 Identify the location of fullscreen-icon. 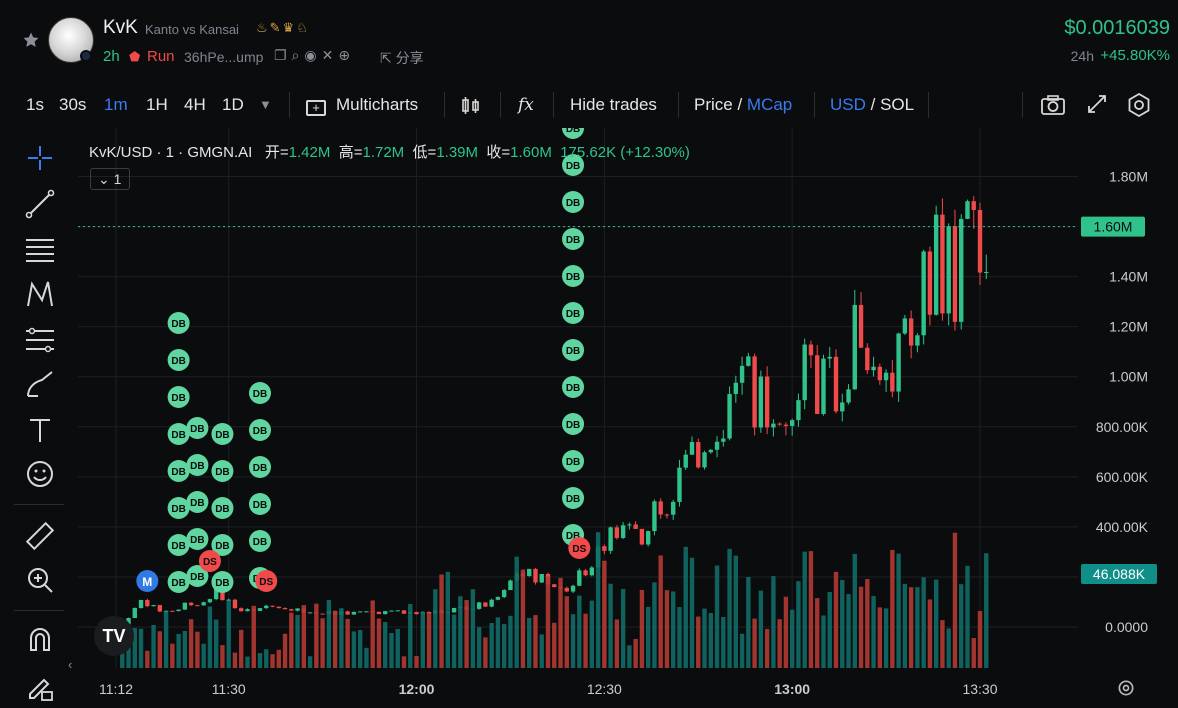
(1097, 106).